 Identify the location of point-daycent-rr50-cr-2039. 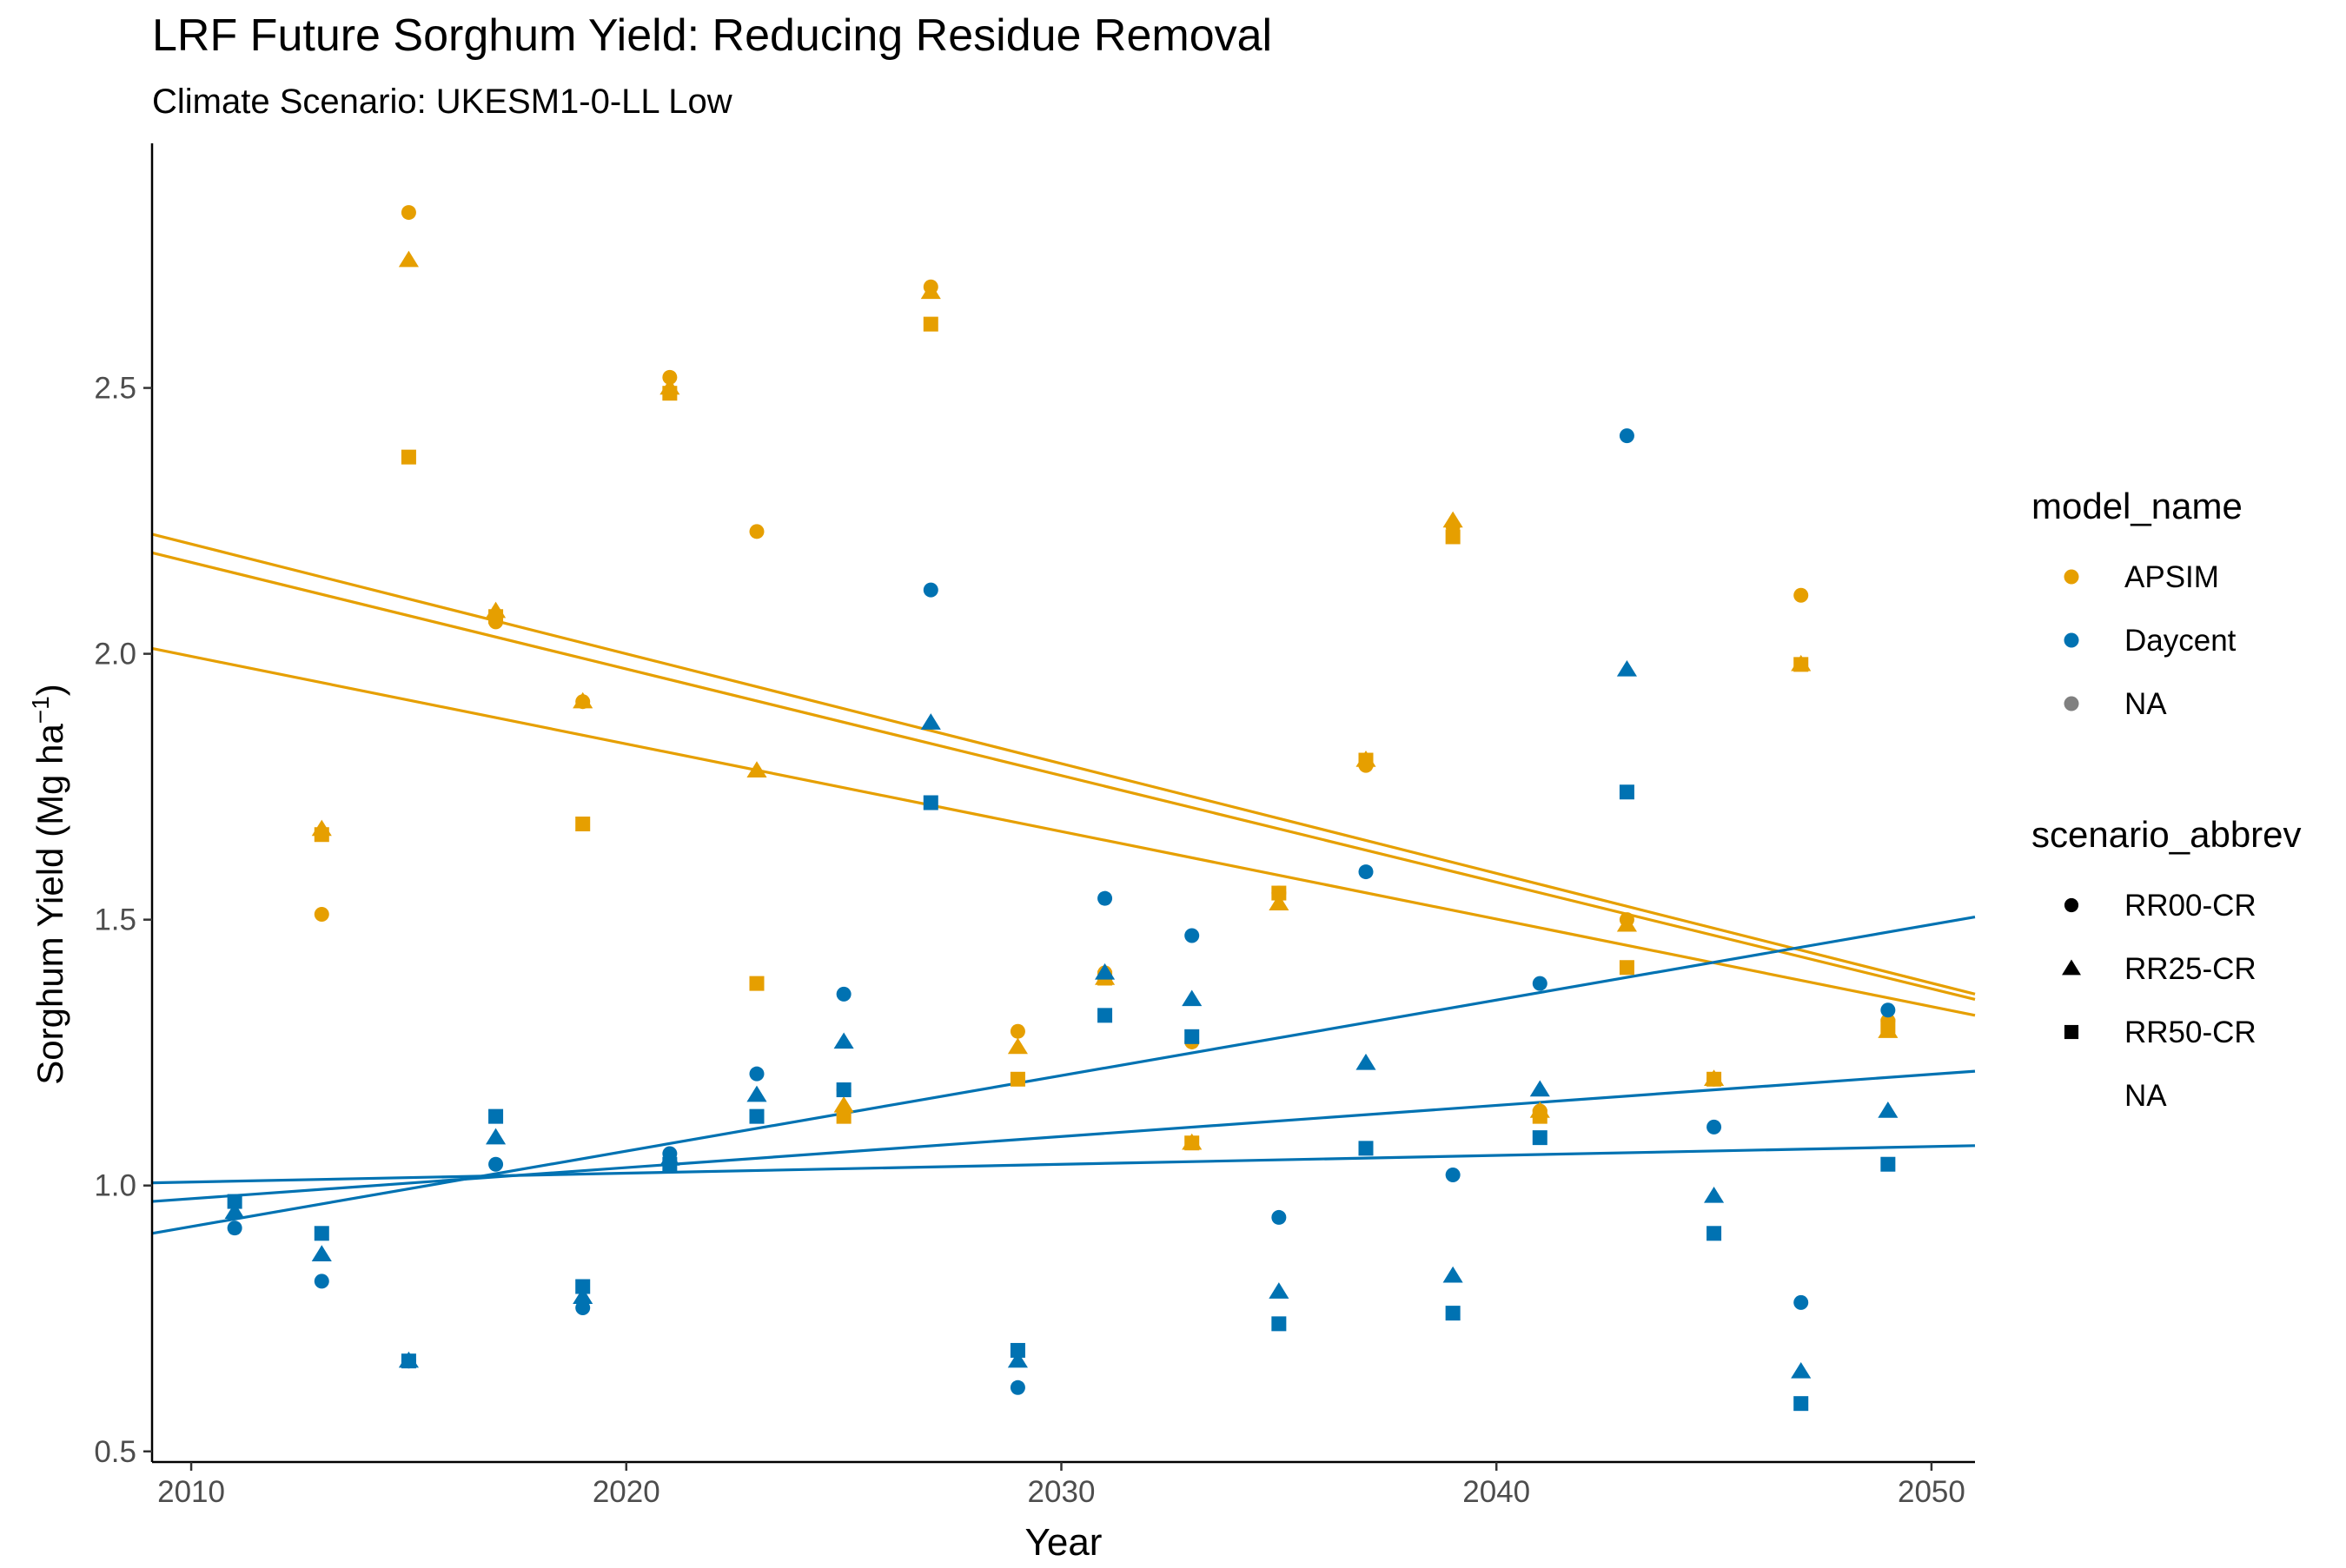
(1453, 1313).